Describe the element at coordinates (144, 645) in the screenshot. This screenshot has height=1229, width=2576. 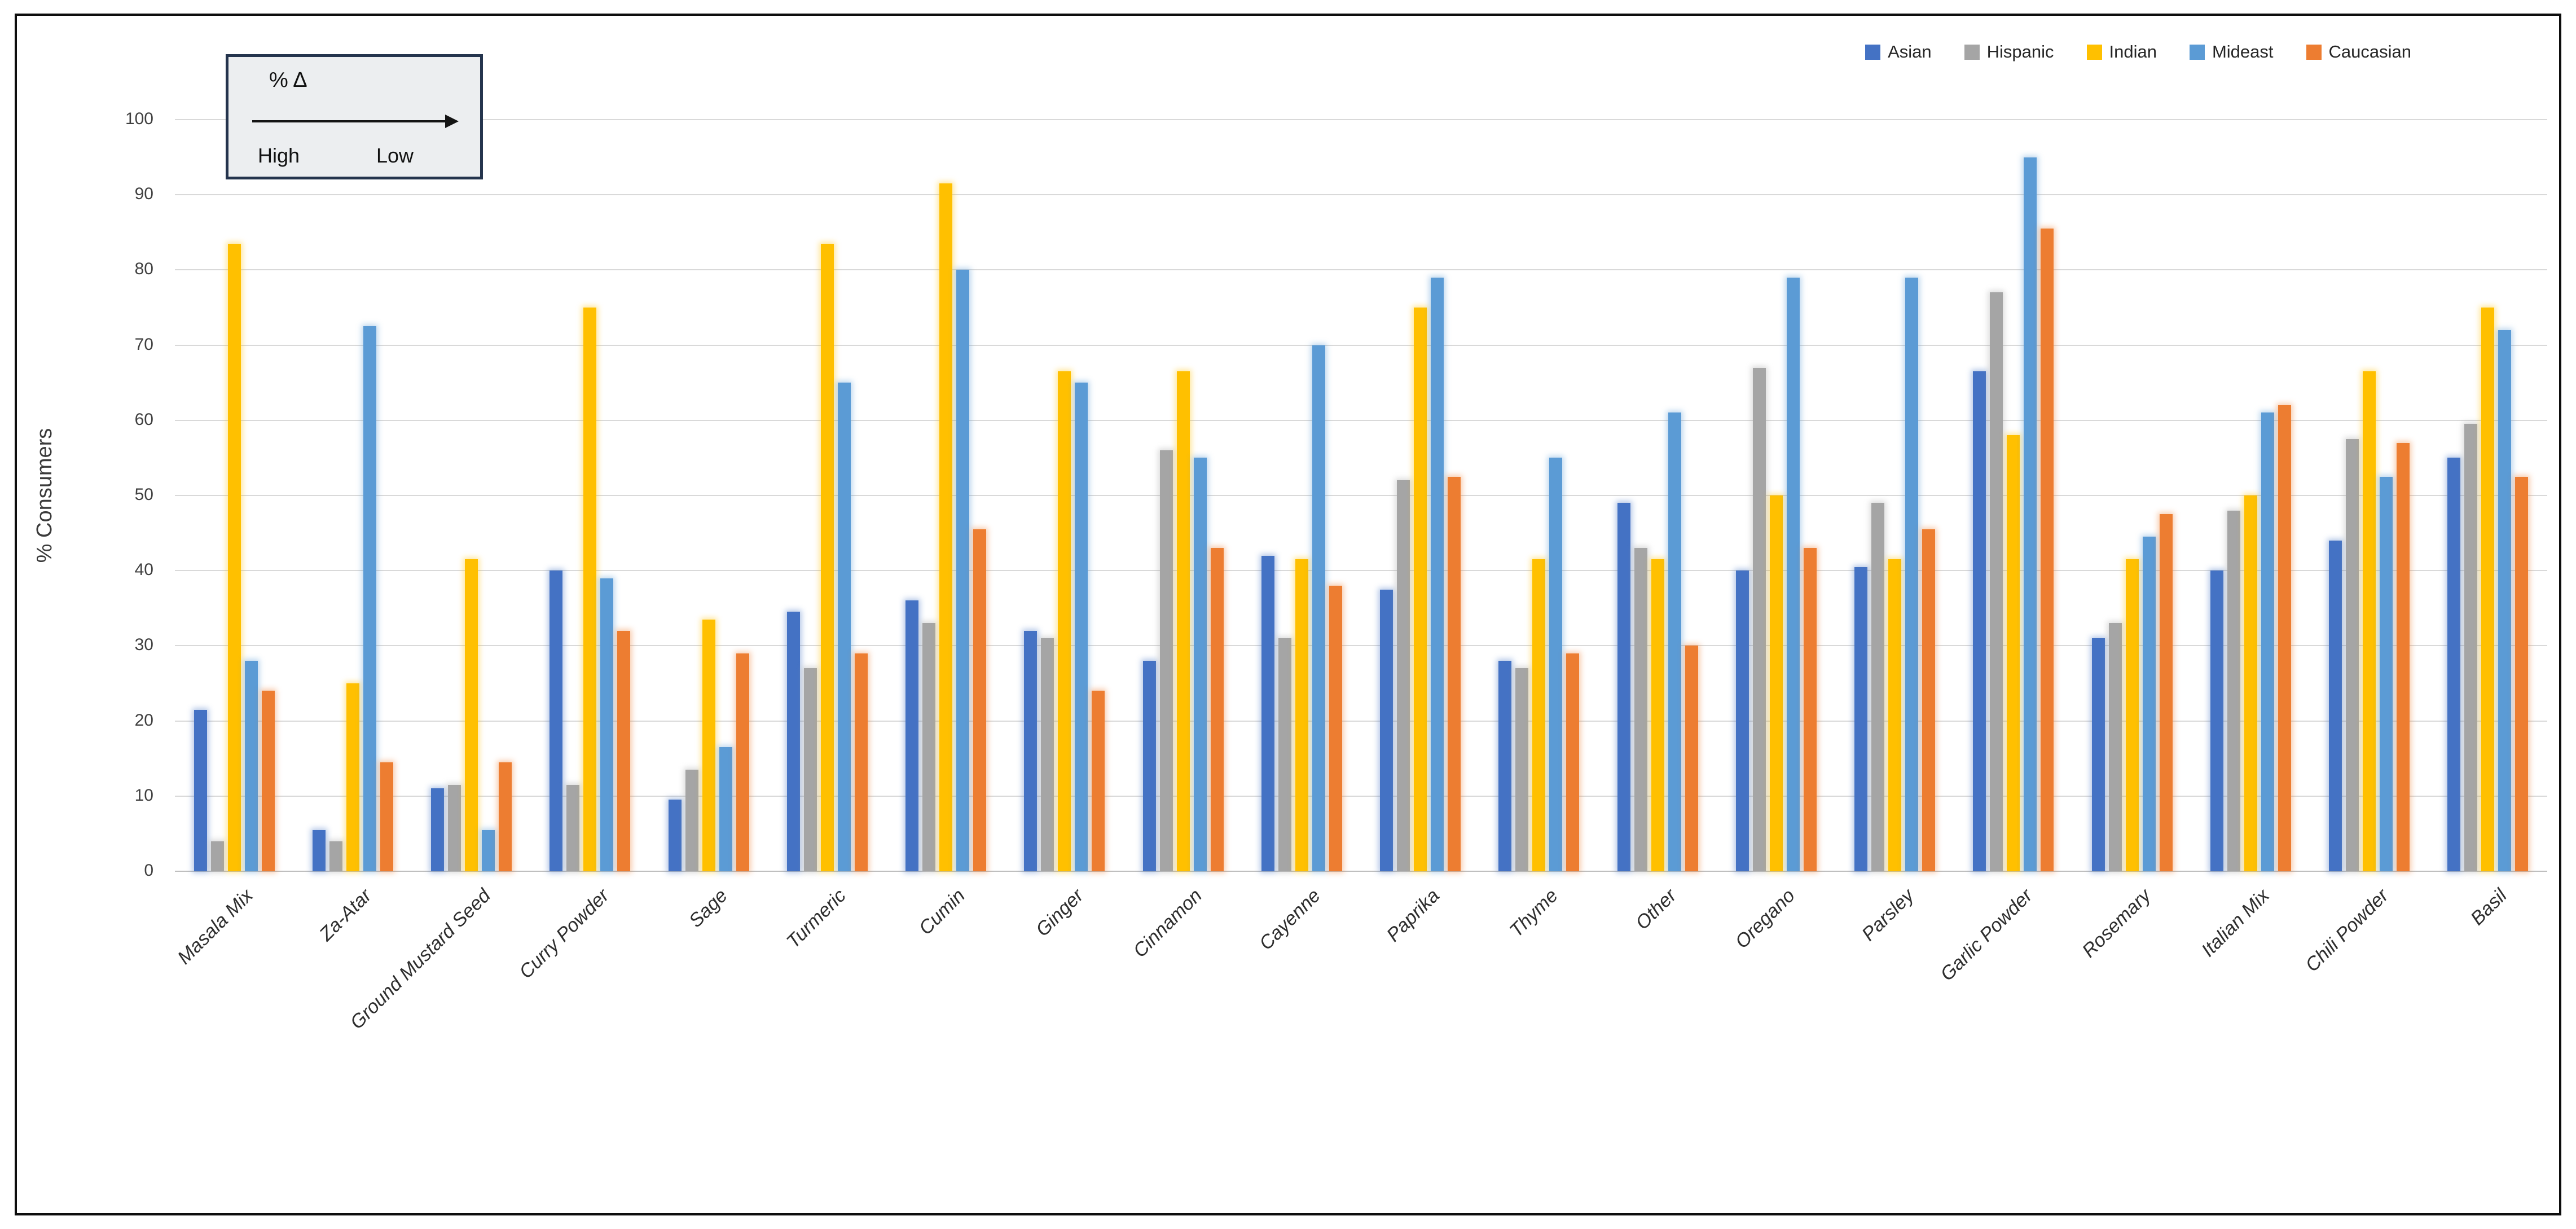
I see `y-tick-label: 30` at that location.